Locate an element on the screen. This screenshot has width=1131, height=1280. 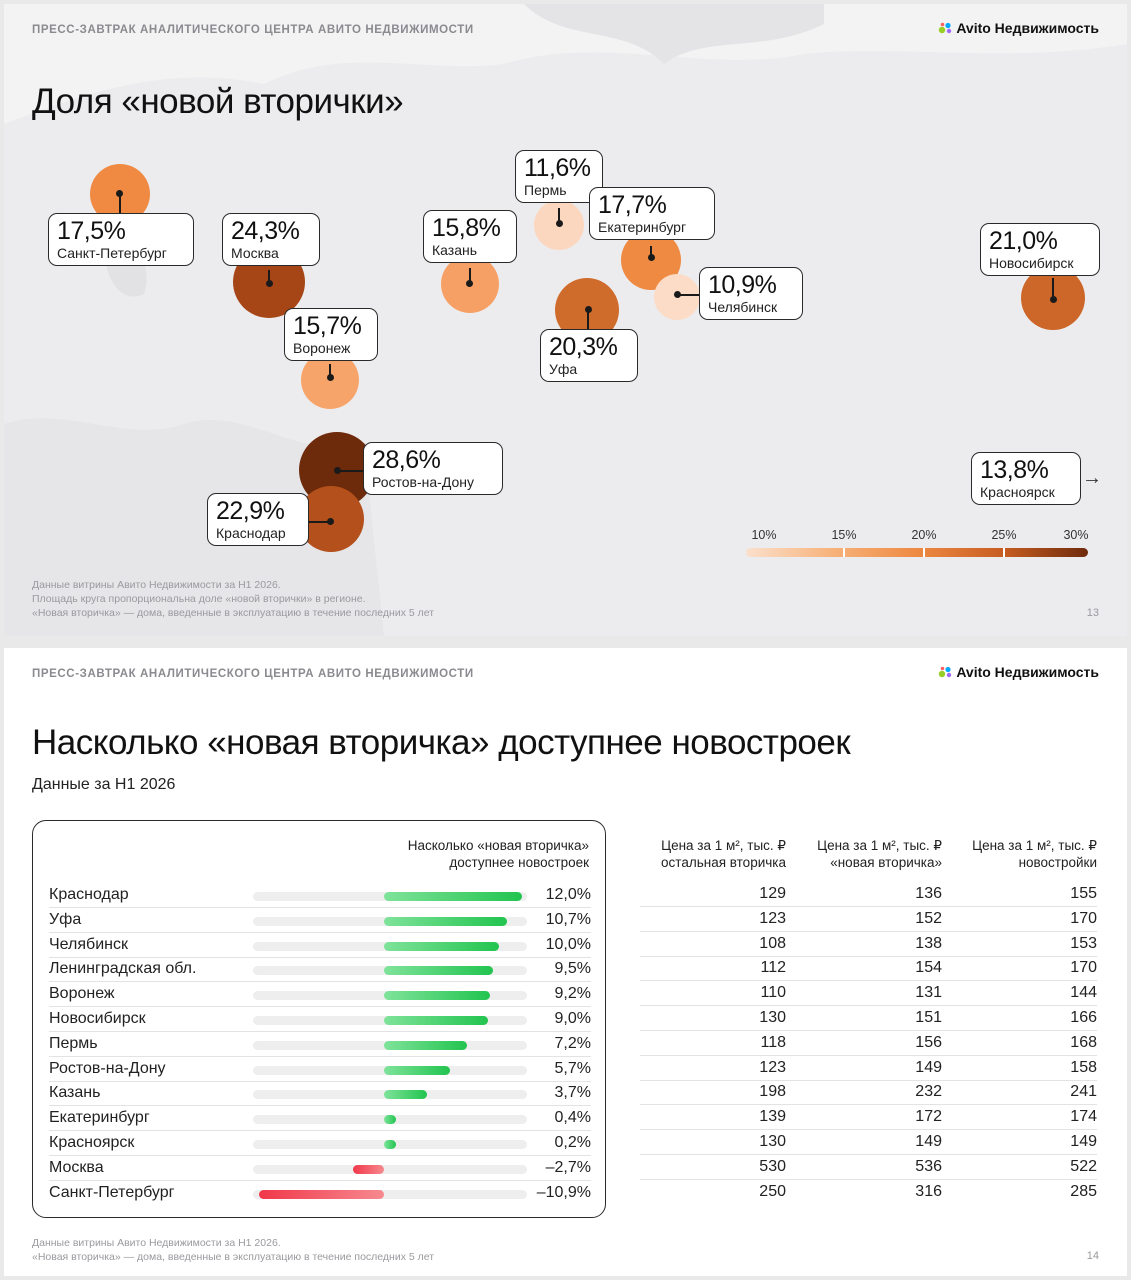
price-newbuild: 174 is located at coordinates (1083, 1117).